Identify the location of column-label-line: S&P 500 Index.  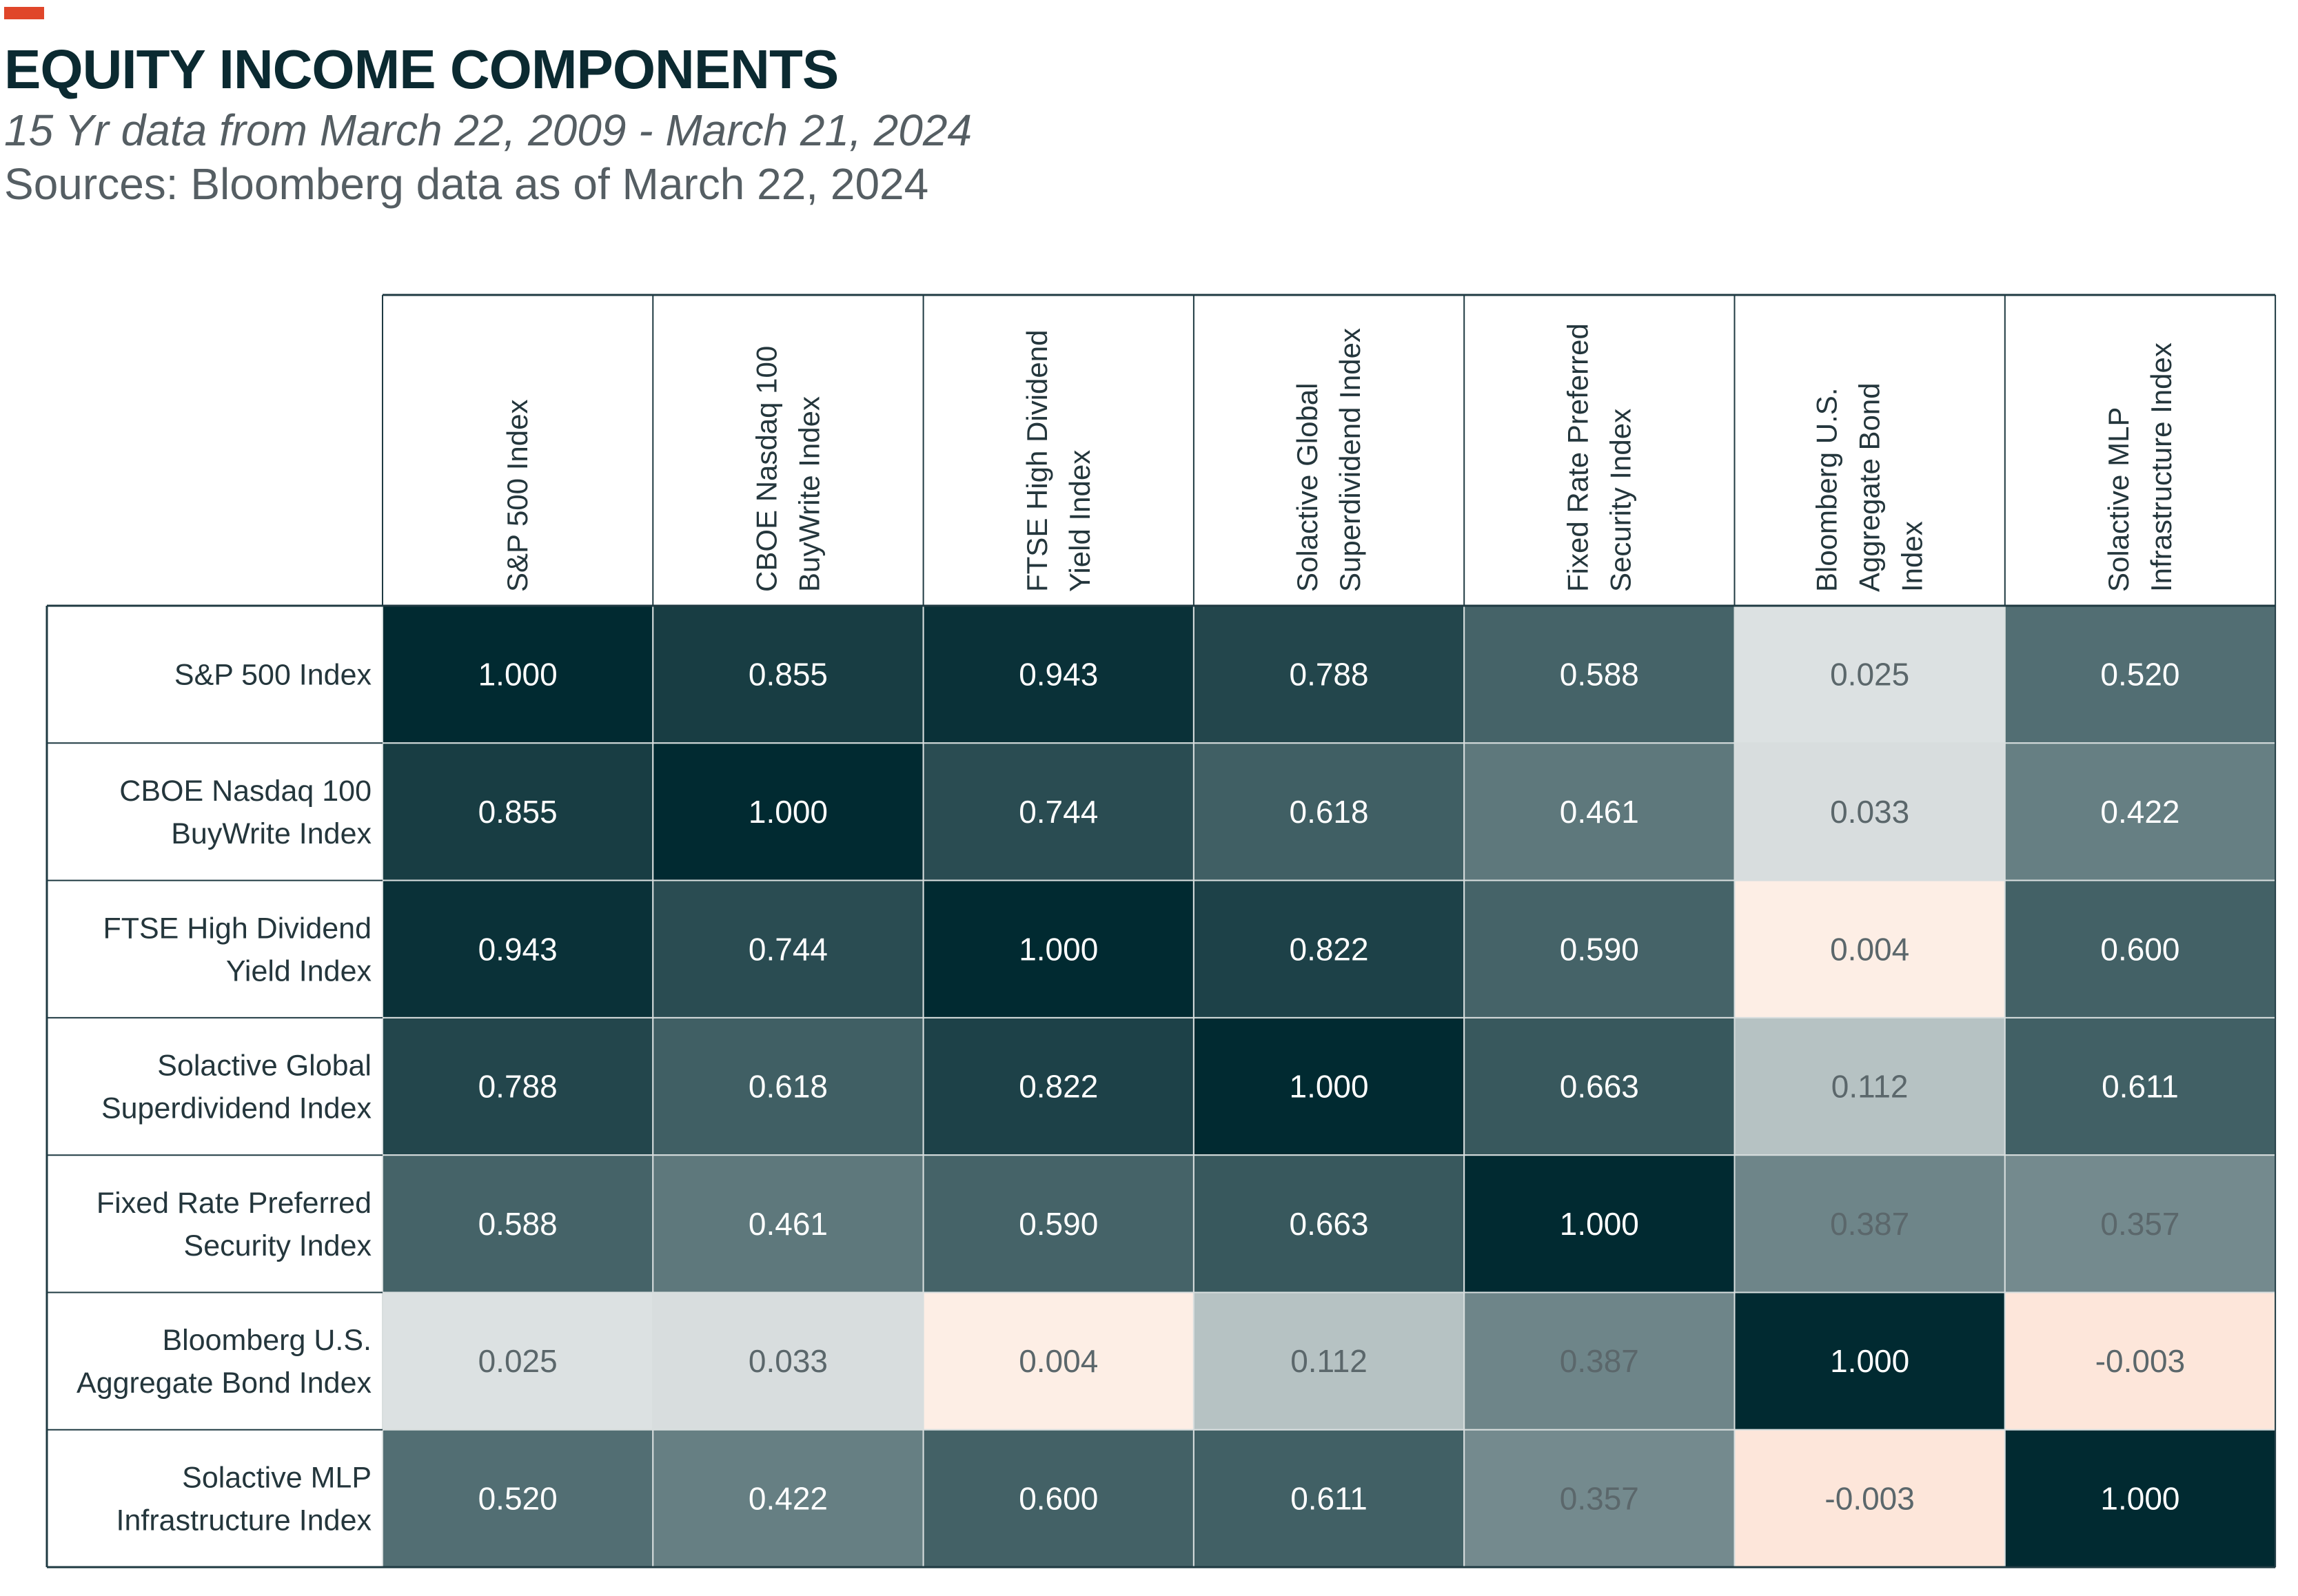
(517, 496).